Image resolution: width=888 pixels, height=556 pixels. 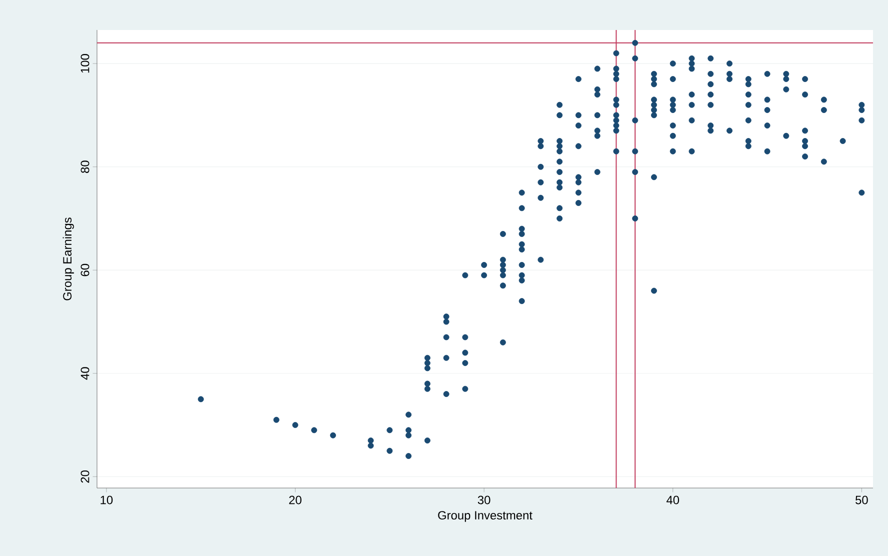 What do you see at coordinates (673, 500) in the screenshot?
I see `x-tick-label: 40` at bounding box center [673, 500].